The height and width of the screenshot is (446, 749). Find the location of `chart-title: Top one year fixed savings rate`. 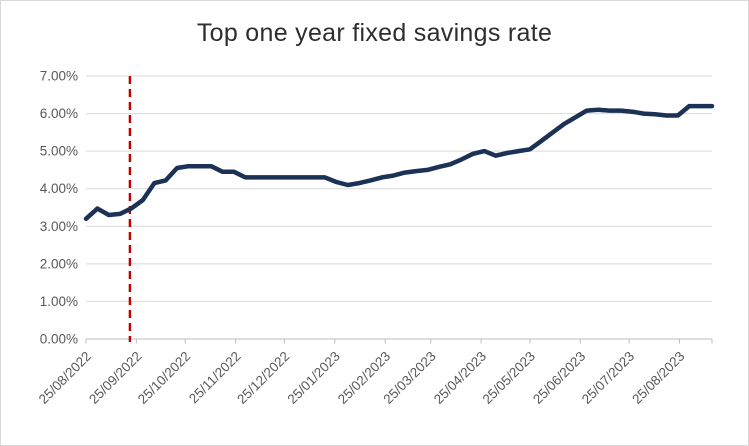

chart-title: Top one year fixed savings rate is located at coordinates (374, 33).